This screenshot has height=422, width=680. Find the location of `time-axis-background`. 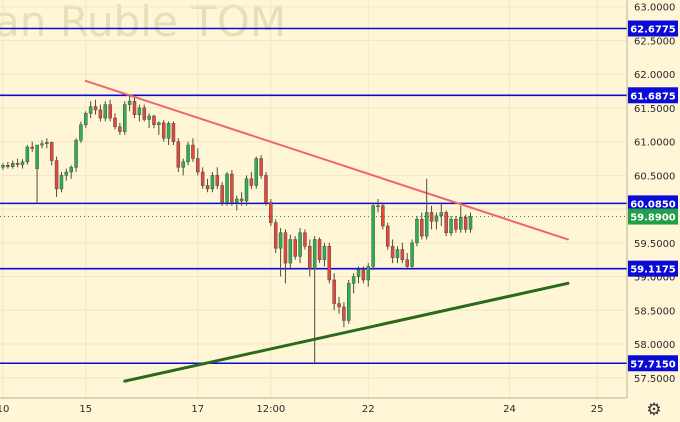

time-axis-background is located at coordinates (340, 410).